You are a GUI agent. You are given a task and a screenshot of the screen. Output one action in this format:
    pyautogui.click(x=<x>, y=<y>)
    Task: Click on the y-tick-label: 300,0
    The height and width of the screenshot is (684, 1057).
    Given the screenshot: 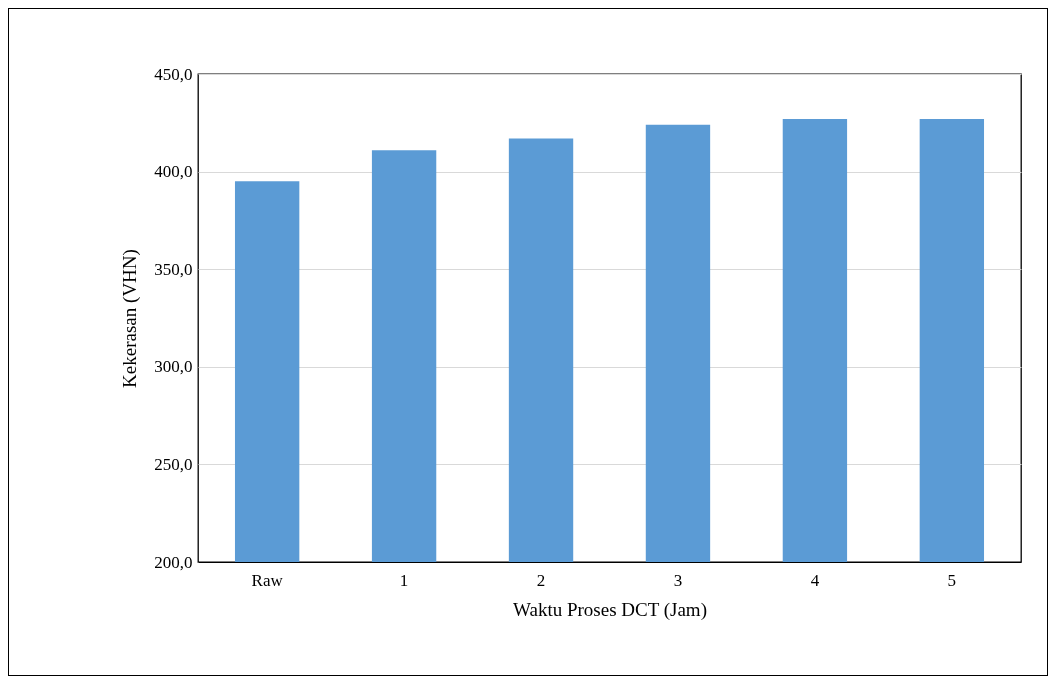 What is the action you would take?
    pyautogui.click(x=173, y=367)
    